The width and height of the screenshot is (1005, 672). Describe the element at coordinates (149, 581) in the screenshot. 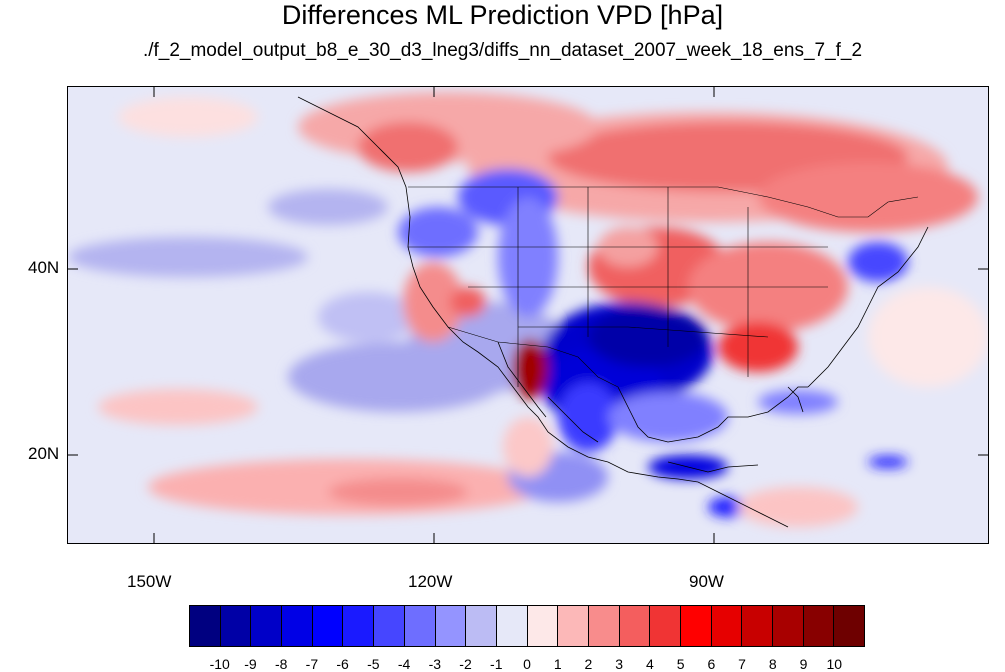

I see `lon-label-150w: 150W` at that location.